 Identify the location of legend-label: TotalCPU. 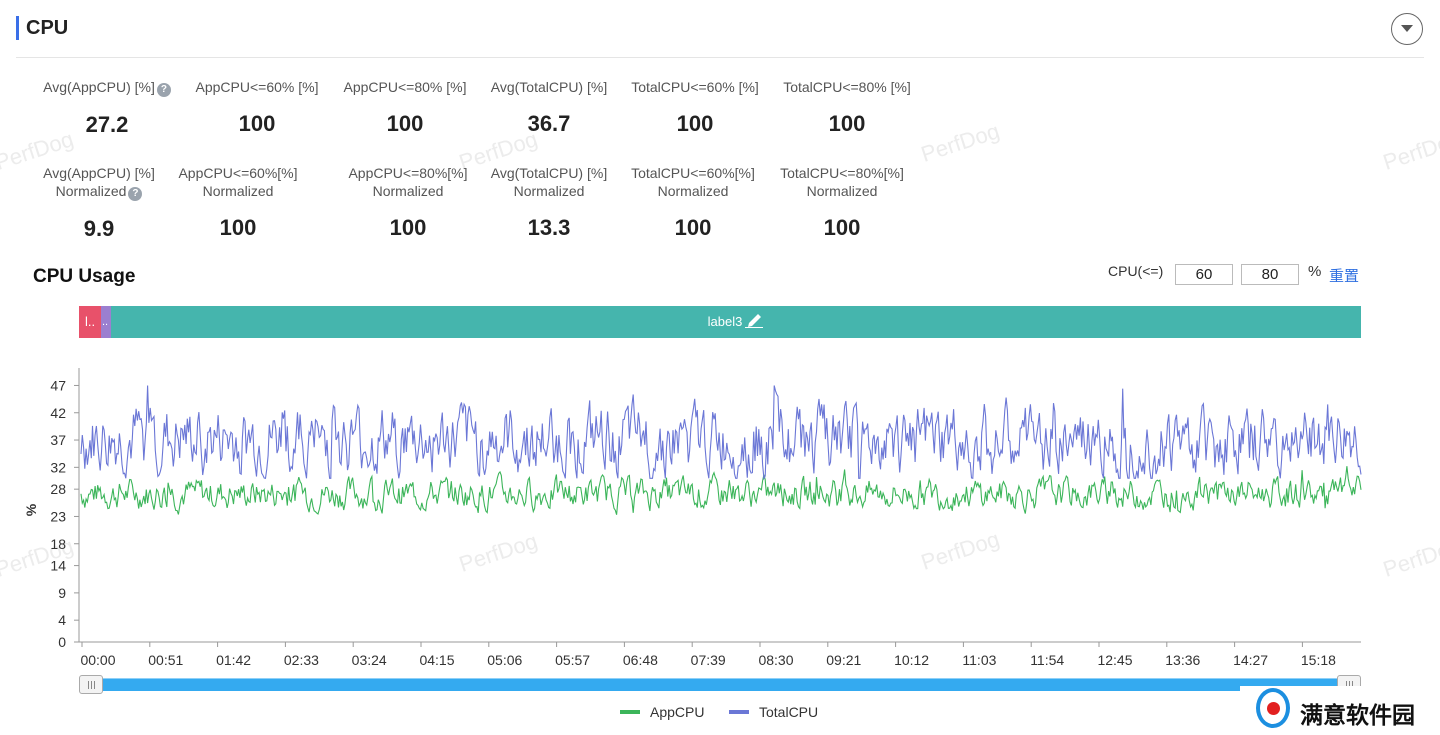
(789, 712).